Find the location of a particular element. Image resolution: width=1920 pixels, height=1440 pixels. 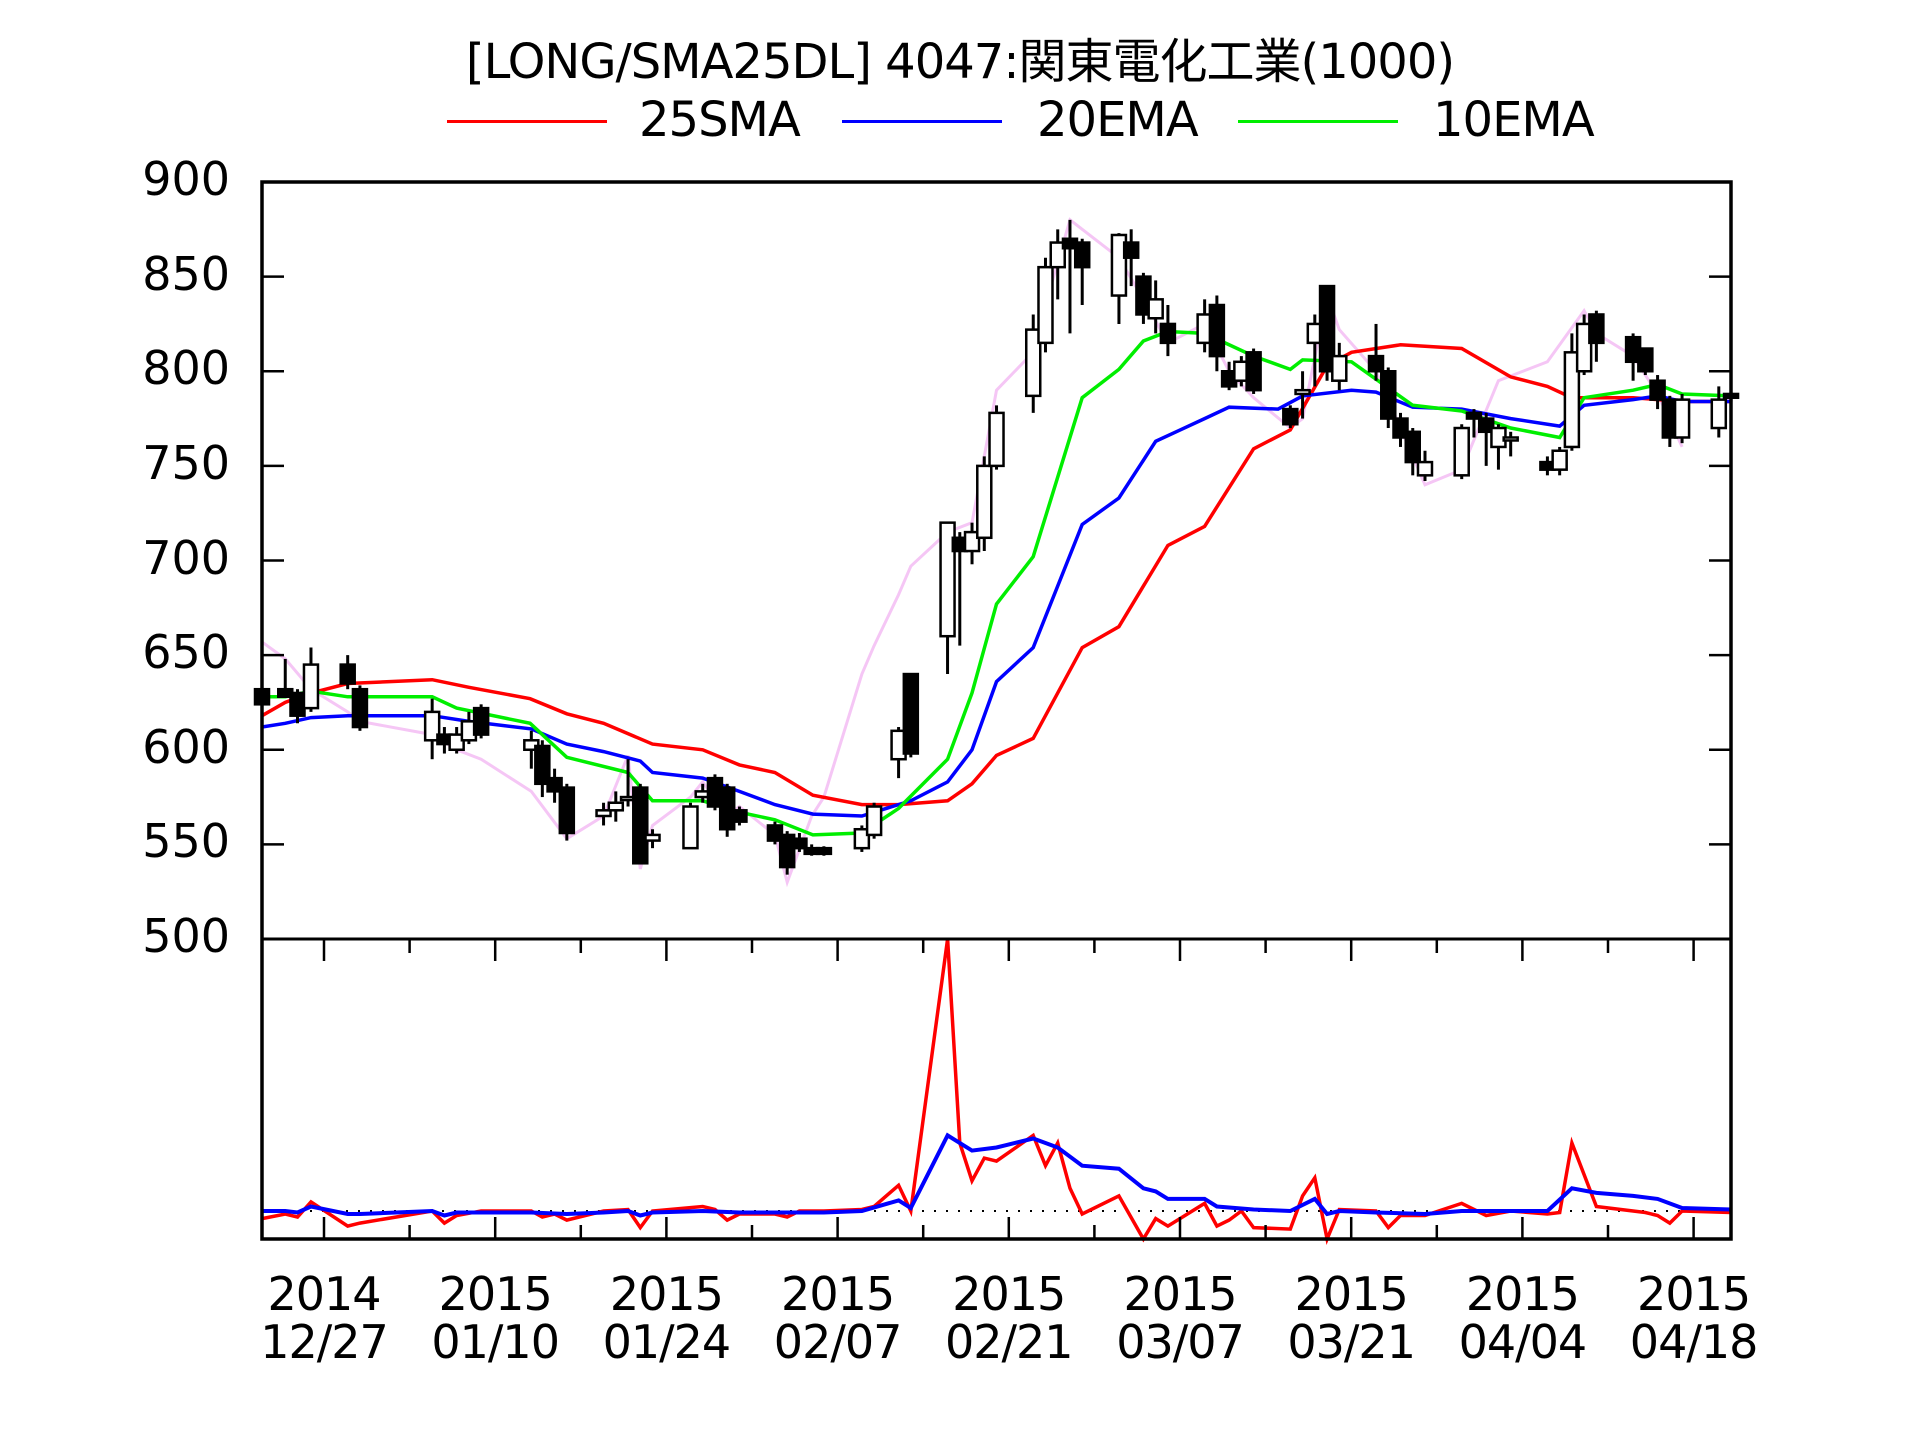

y-tick-label: 900 is located at coordinates (186, 179).